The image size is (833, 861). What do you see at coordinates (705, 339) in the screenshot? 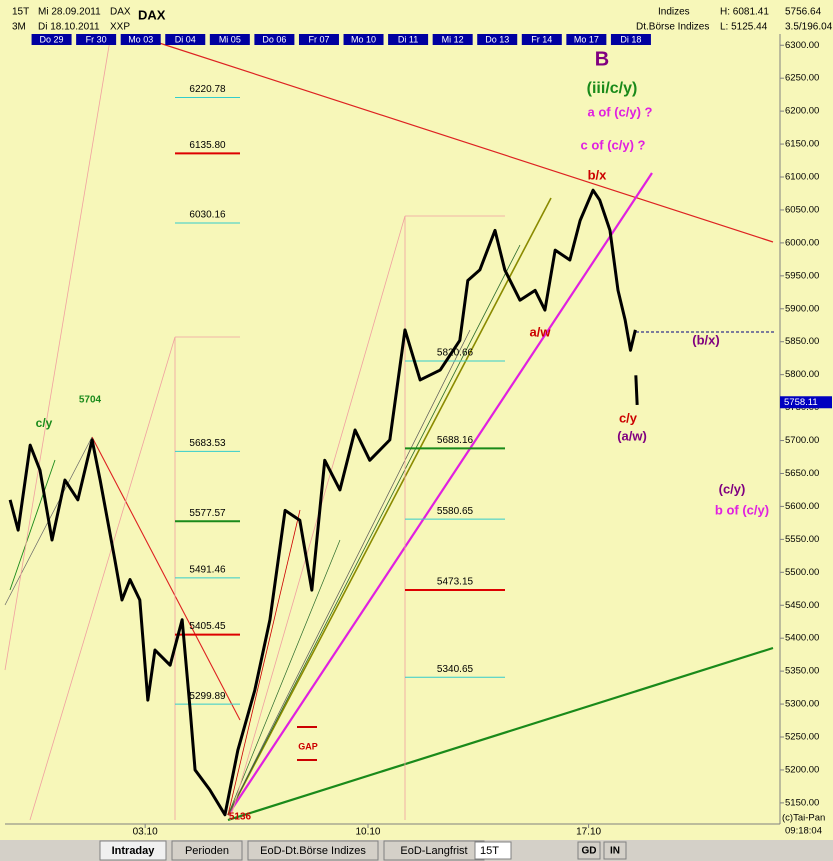
I see `annotation: (b/x)` at bounding box center [705, 339].